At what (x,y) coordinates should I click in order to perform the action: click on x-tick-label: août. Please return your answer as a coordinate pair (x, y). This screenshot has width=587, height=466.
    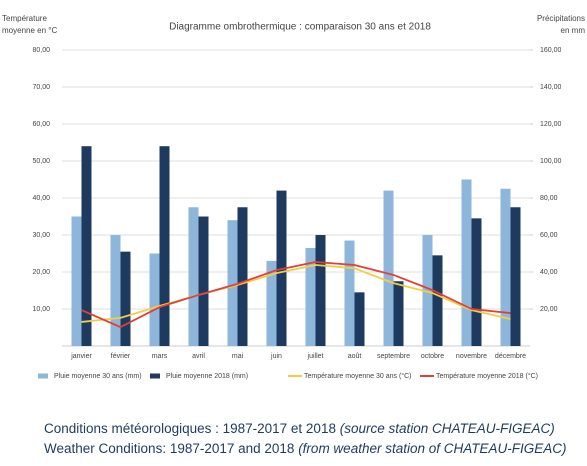
    Looking at the image, I should click on (355, 356).